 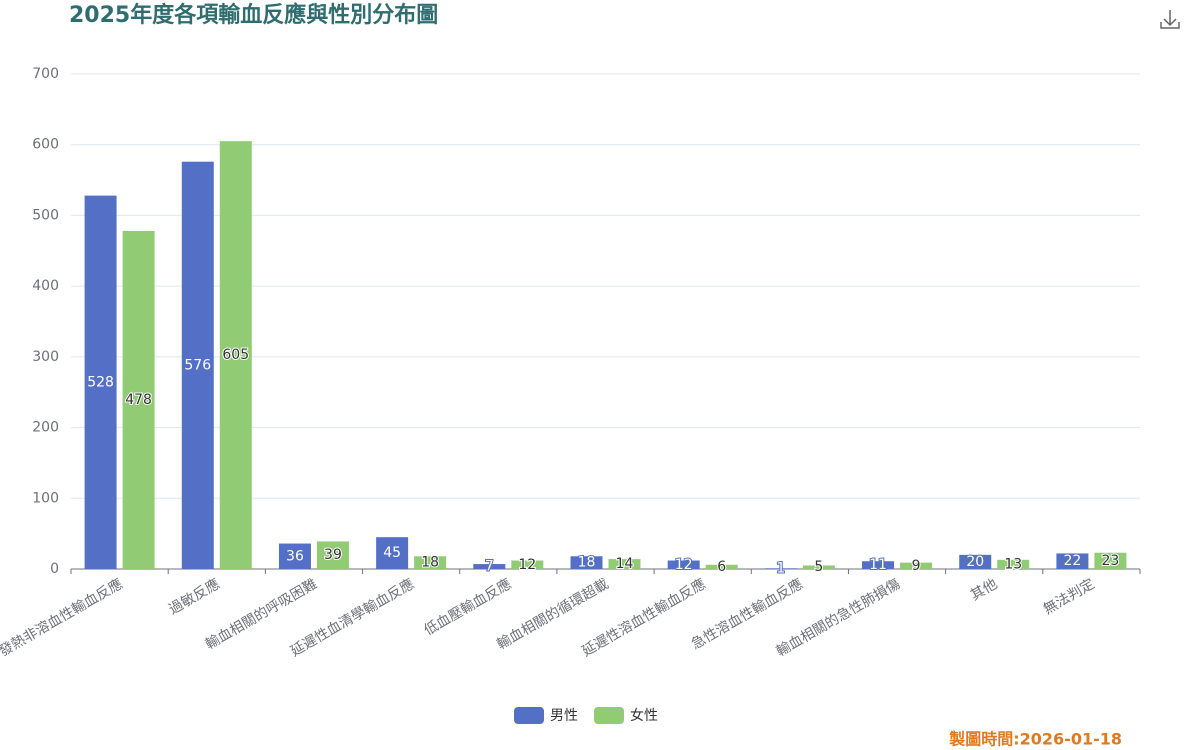 I want to click on download-button, so click(x=1170, y=19).